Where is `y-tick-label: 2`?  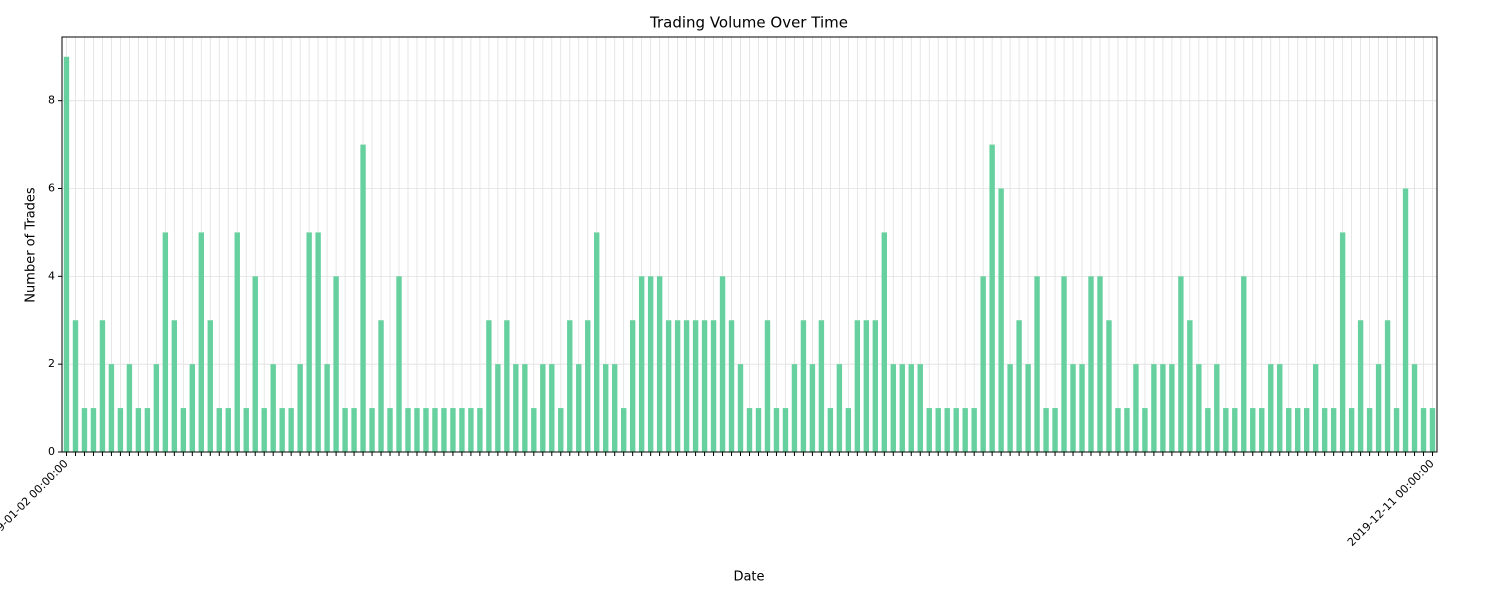
y-tick-label: 2 is located at coordinates (51, 363).